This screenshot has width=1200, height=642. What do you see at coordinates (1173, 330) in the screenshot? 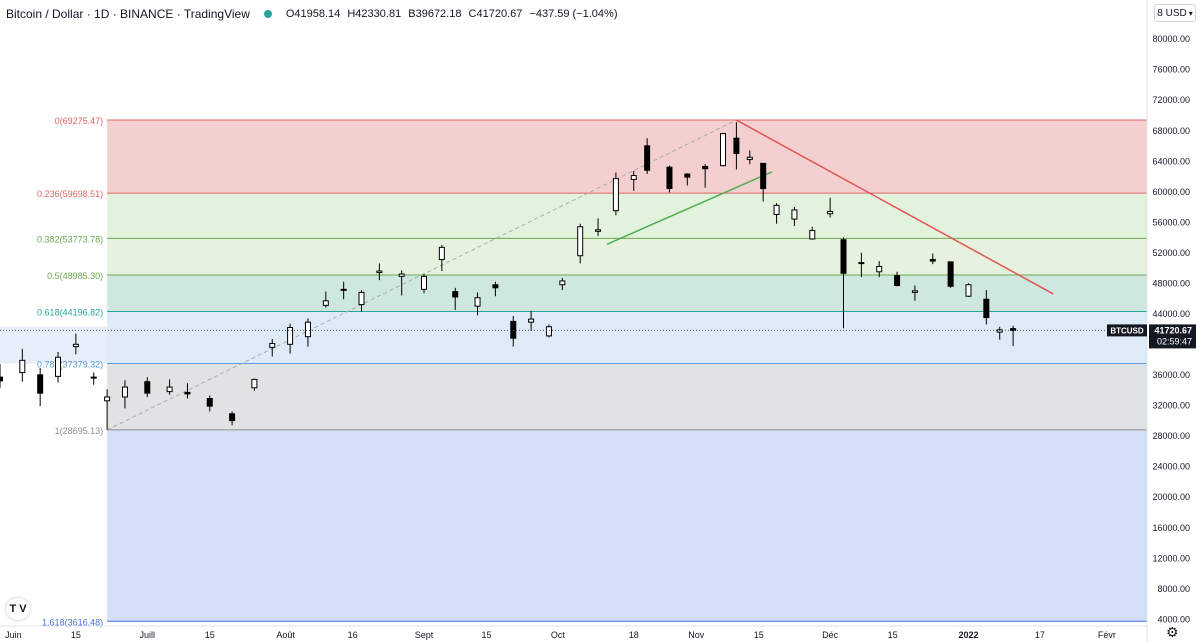
I see `price-tag-value: 41720.67` at bounding box center [1173, 330].